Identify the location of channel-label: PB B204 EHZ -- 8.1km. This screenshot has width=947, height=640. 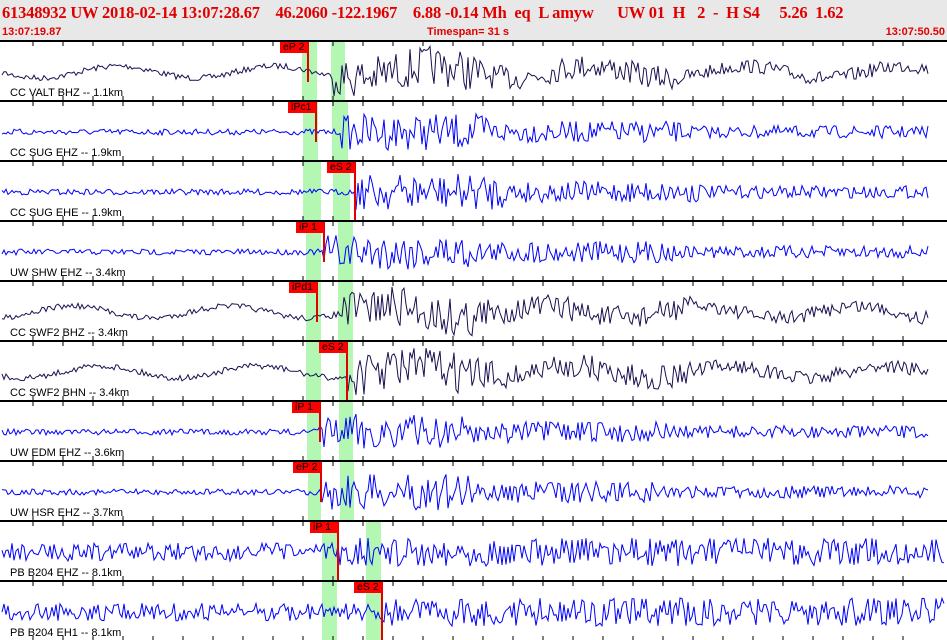
(66, 573).